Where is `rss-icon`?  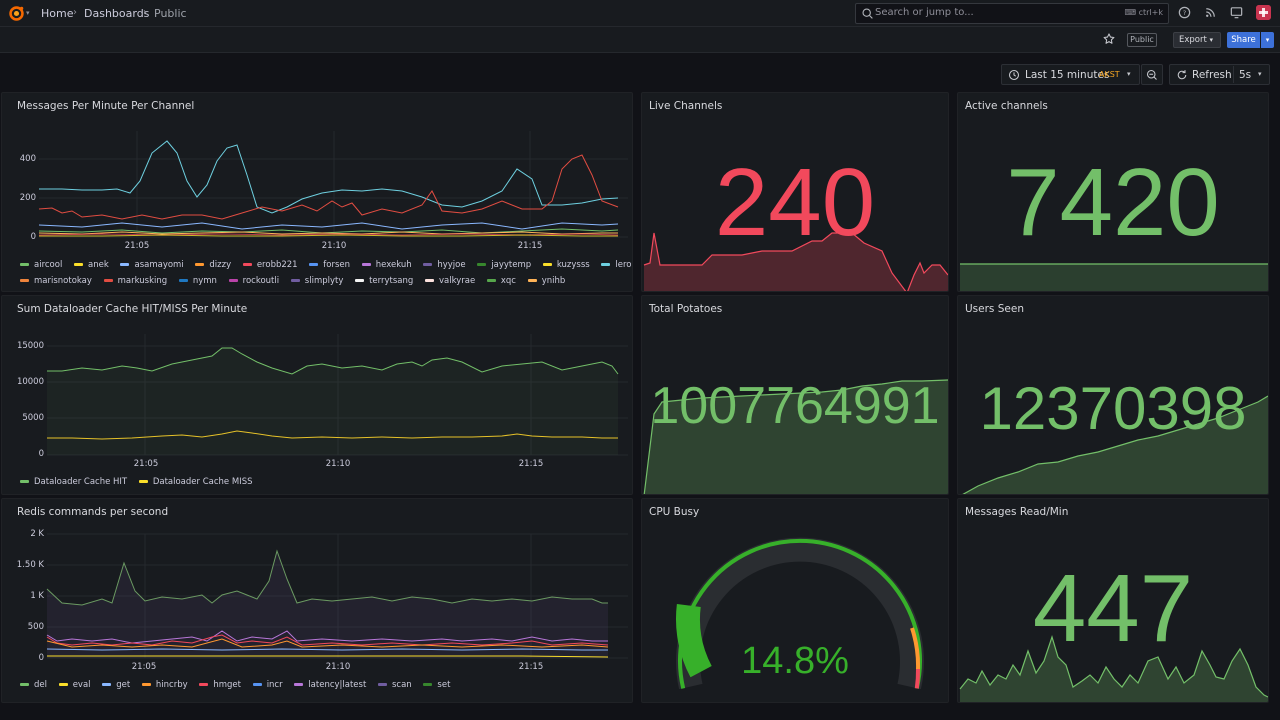
rss-icon is located at coordinates (1210, 12).